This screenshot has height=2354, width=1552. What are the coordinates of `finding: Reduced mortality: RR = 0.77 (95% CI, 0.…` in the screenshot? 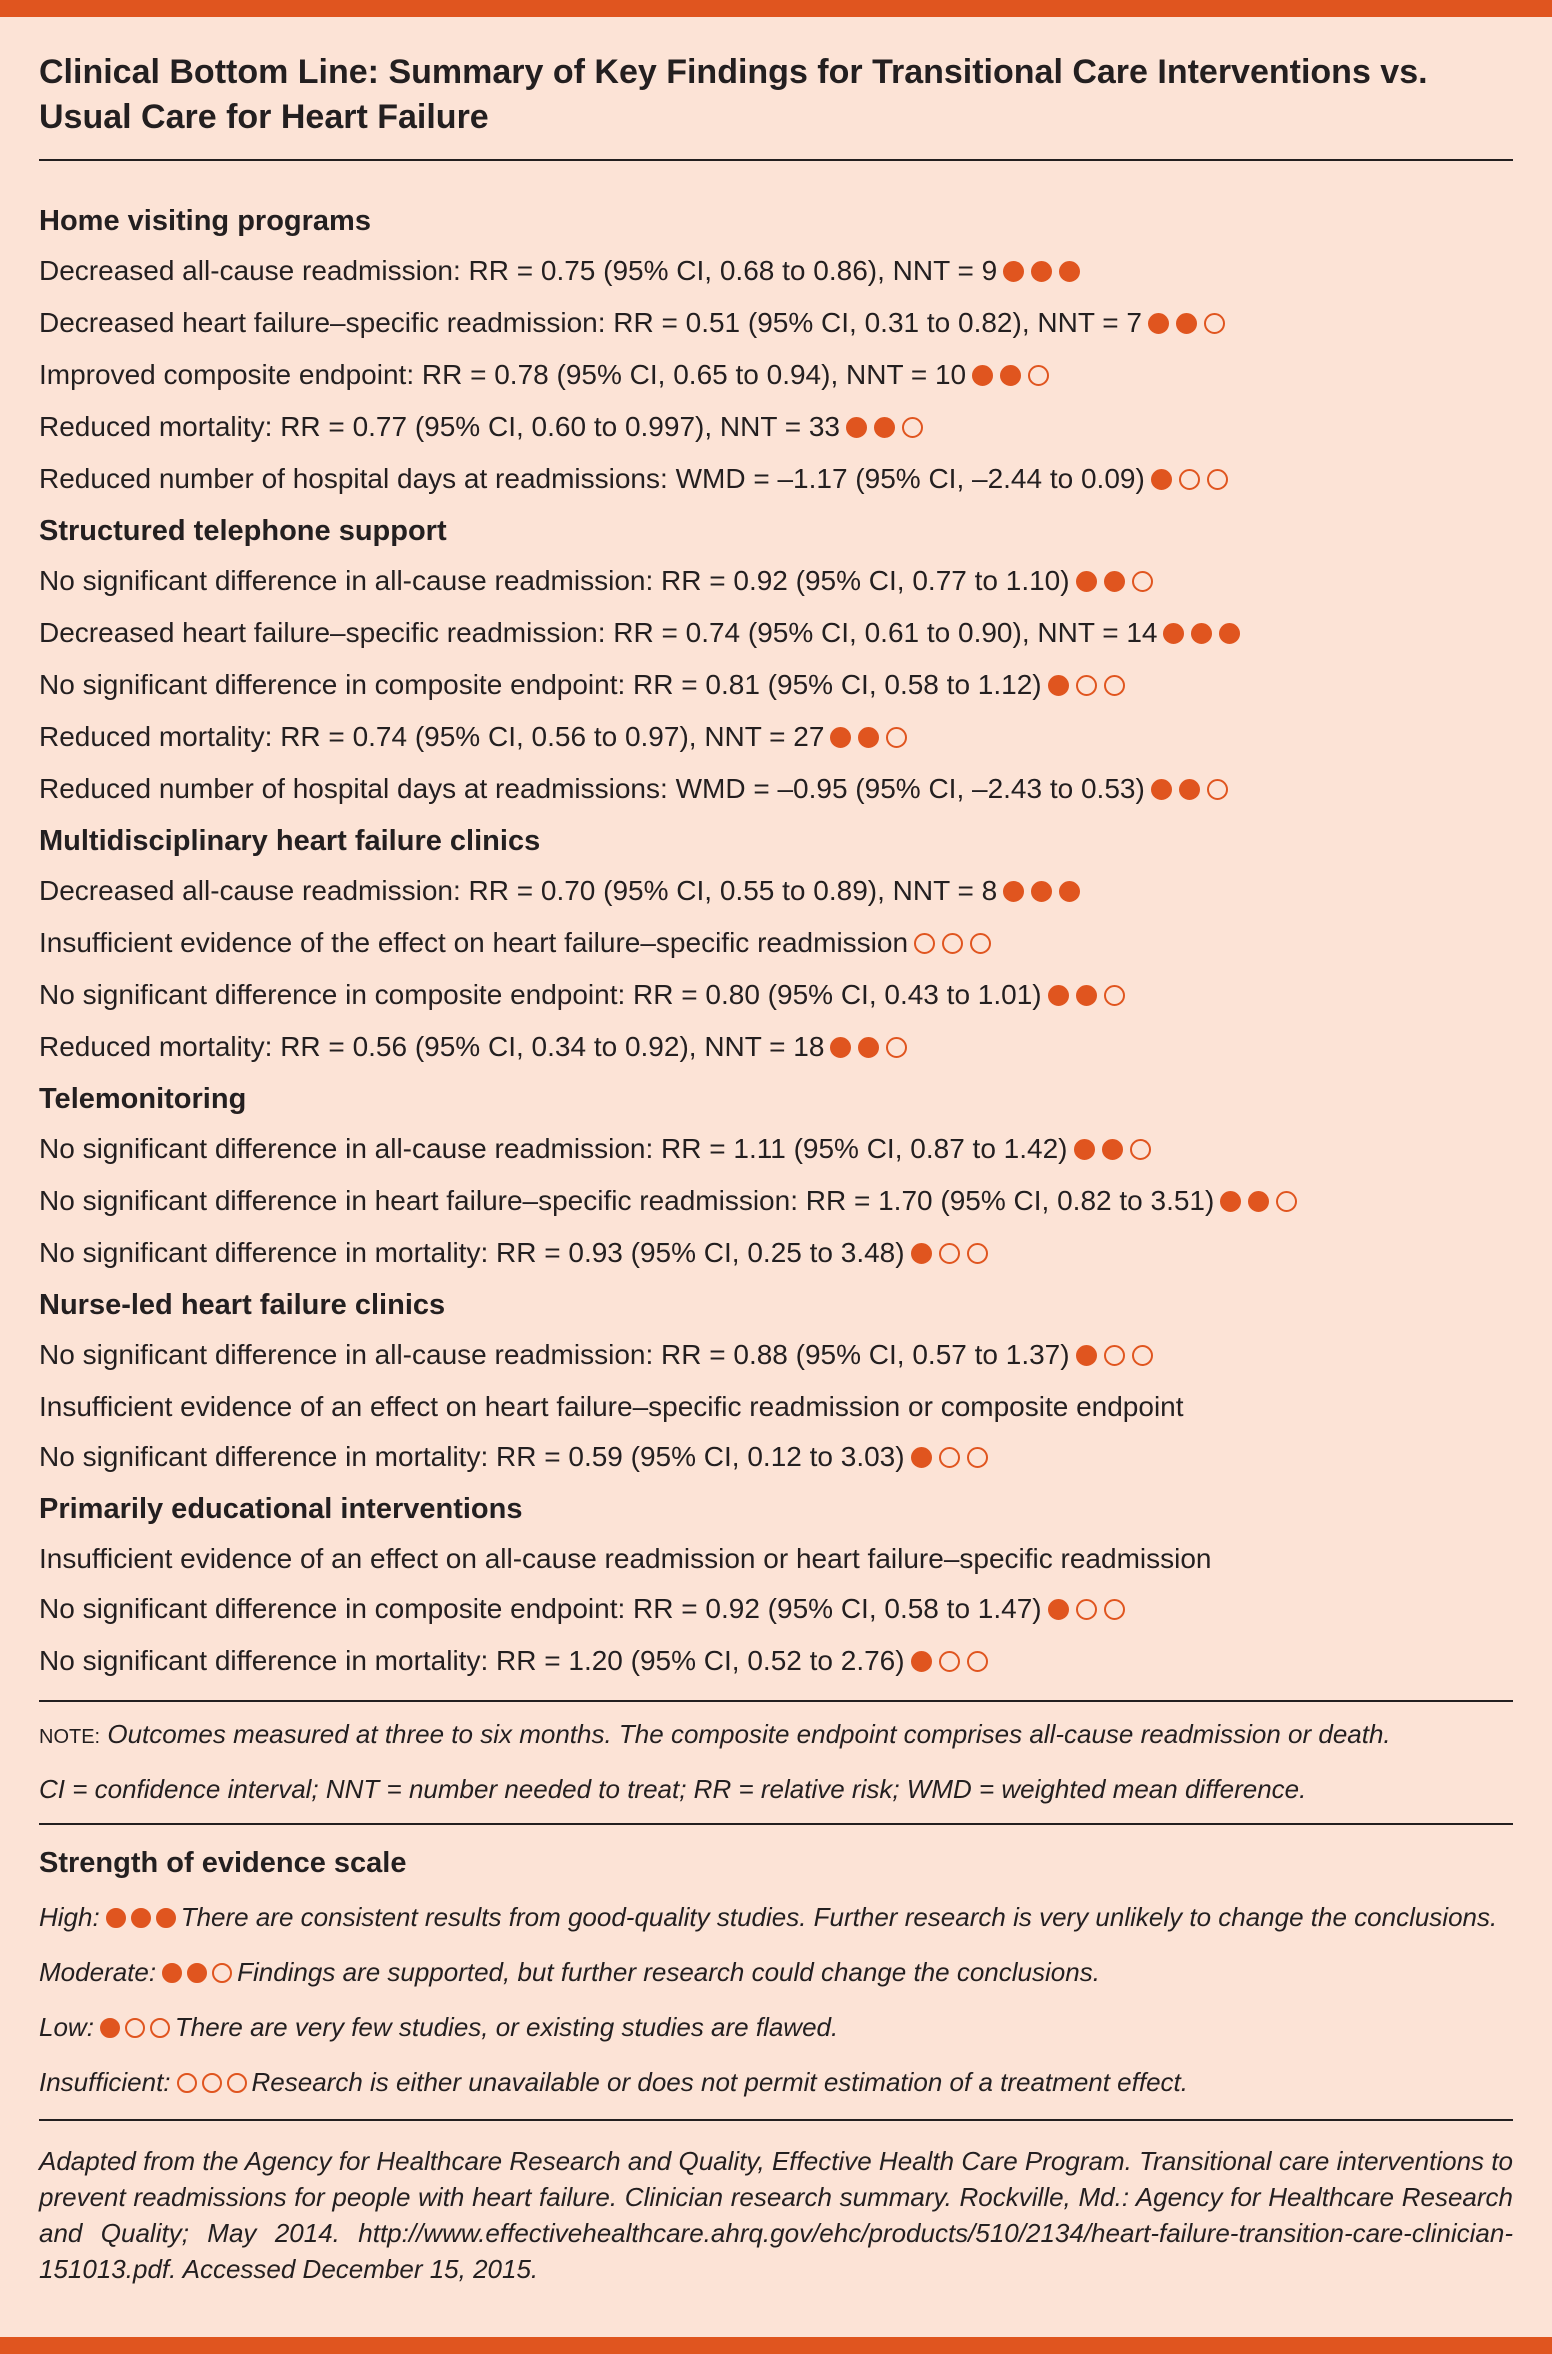 It's located at (776, 428).